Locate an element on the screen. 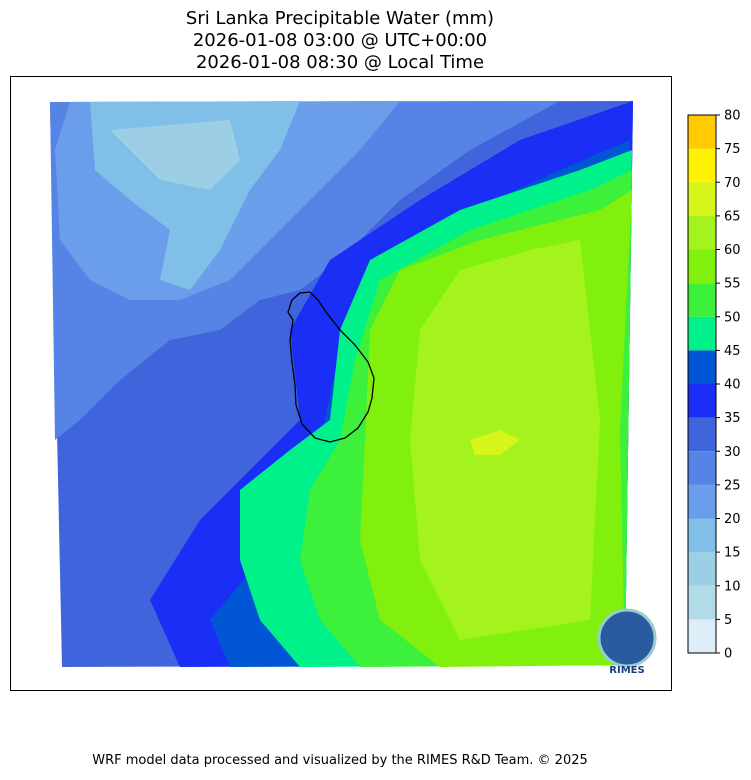 The height and width of the screenshot is (780, 751). colorbar-tick-label: 45 is located at coordinates (732, 351).